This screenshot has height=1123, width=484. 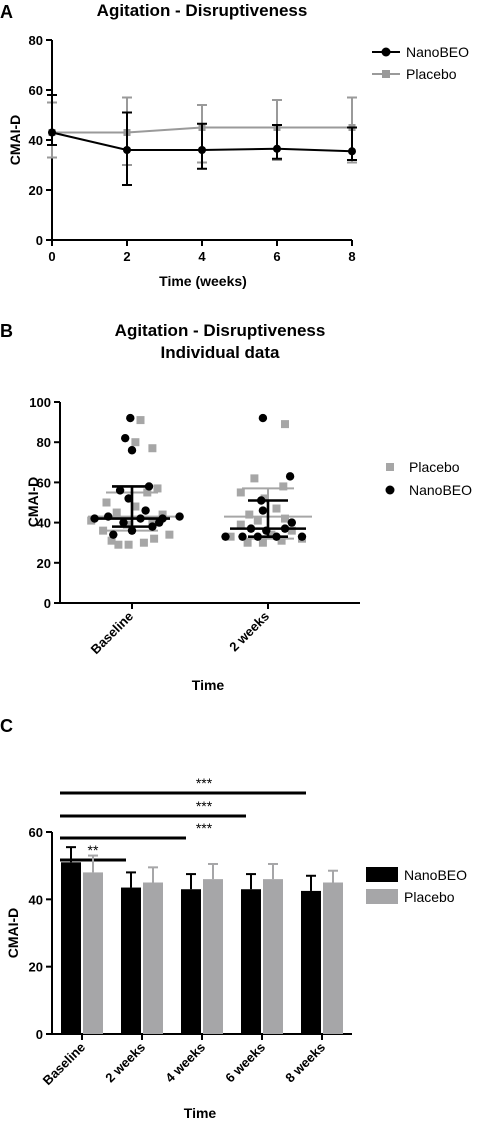 What do you see at coordinates (208, 685) in the screenshot?
I see `panel-b-x-axis-label: Time` at bounding box center [208, 685].